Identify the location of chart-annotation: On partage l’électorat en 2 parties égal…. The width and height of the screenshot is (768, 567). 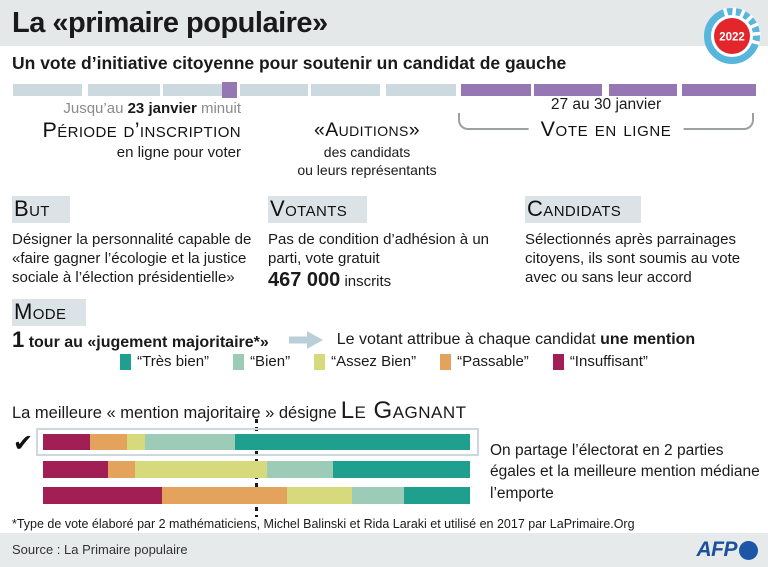
(625, 472).